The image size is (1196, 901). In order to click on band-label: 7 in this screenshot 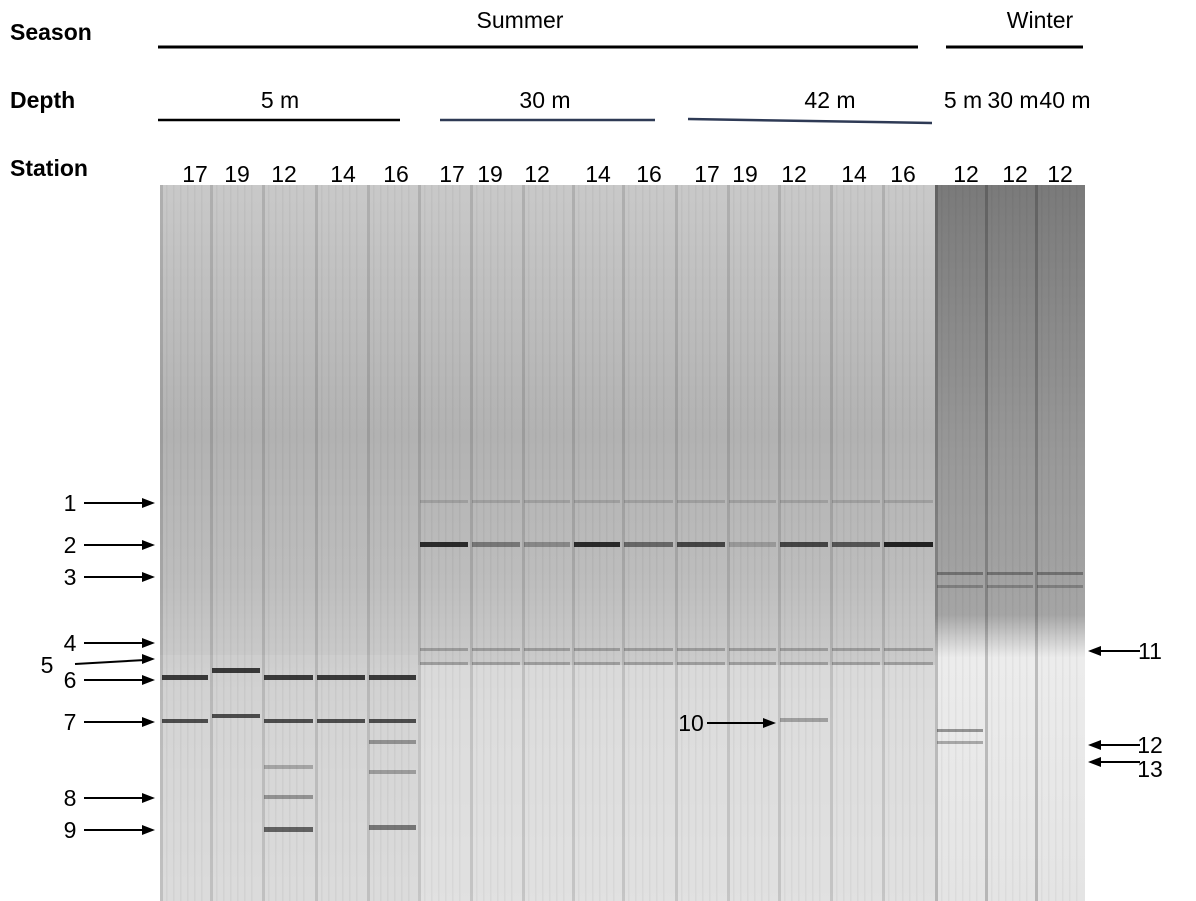, I will do `click(70, 722)`.